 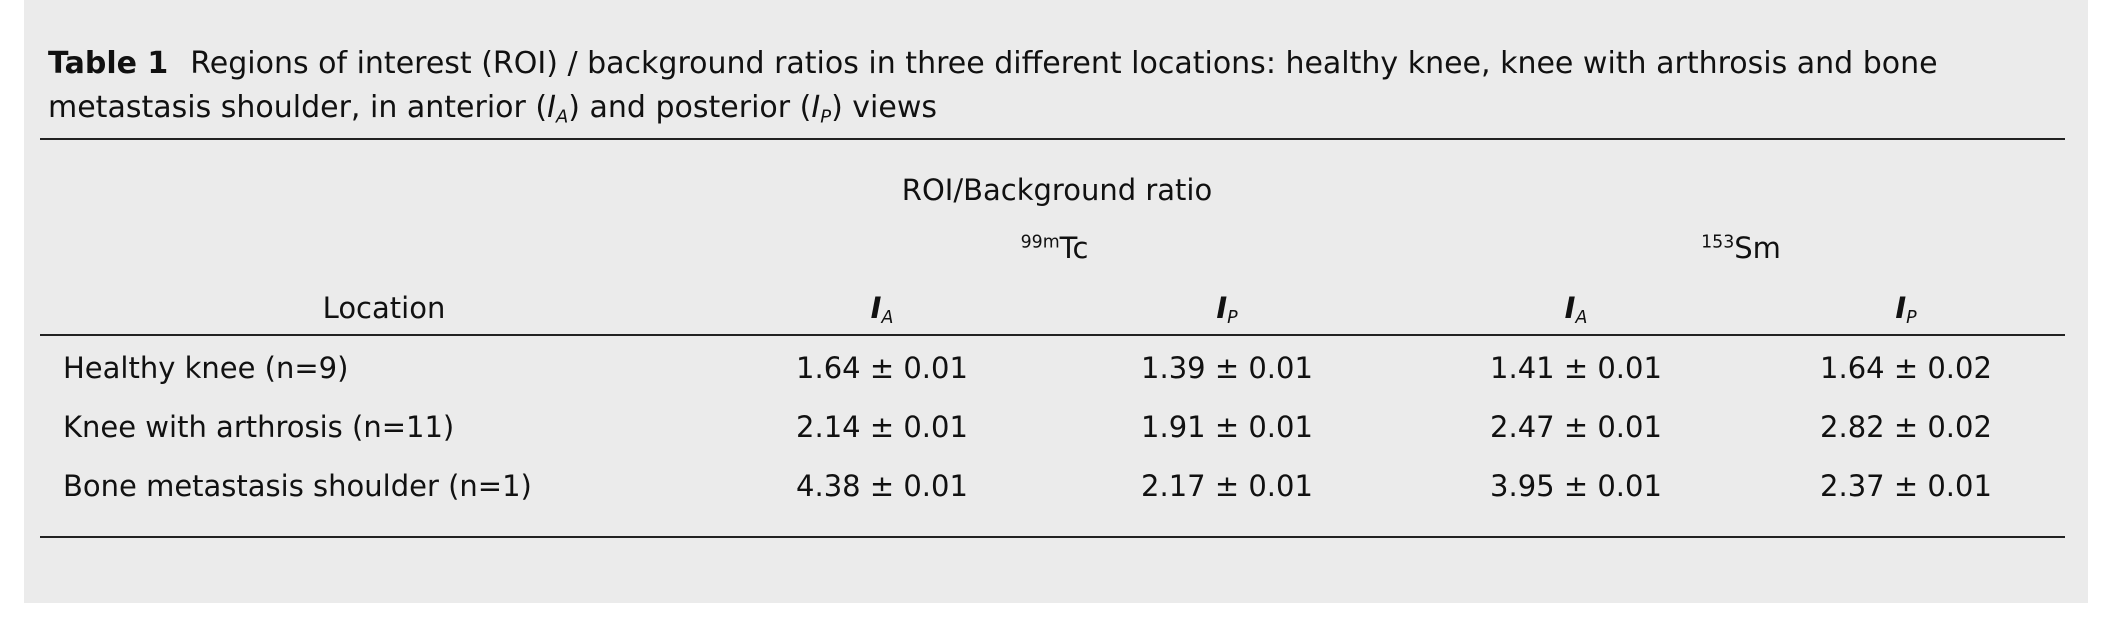 What do you see at coordinates (1906, 486) in the screenshot?
I see `cell-value: 2.37 ± 0.01` at bounding box center [1906, 486].